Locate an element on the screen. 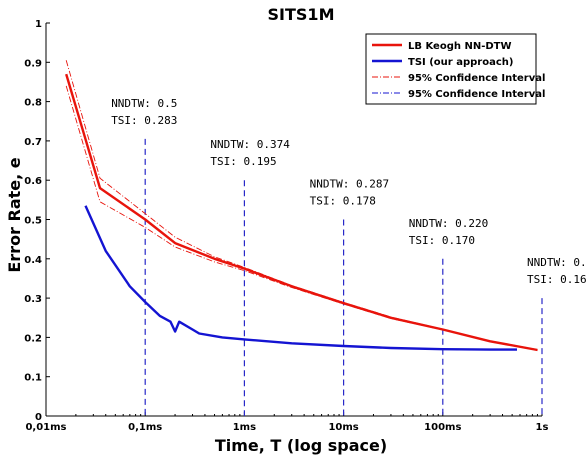  y-tick-label: 0.2 is located at coordinates (33, 338).